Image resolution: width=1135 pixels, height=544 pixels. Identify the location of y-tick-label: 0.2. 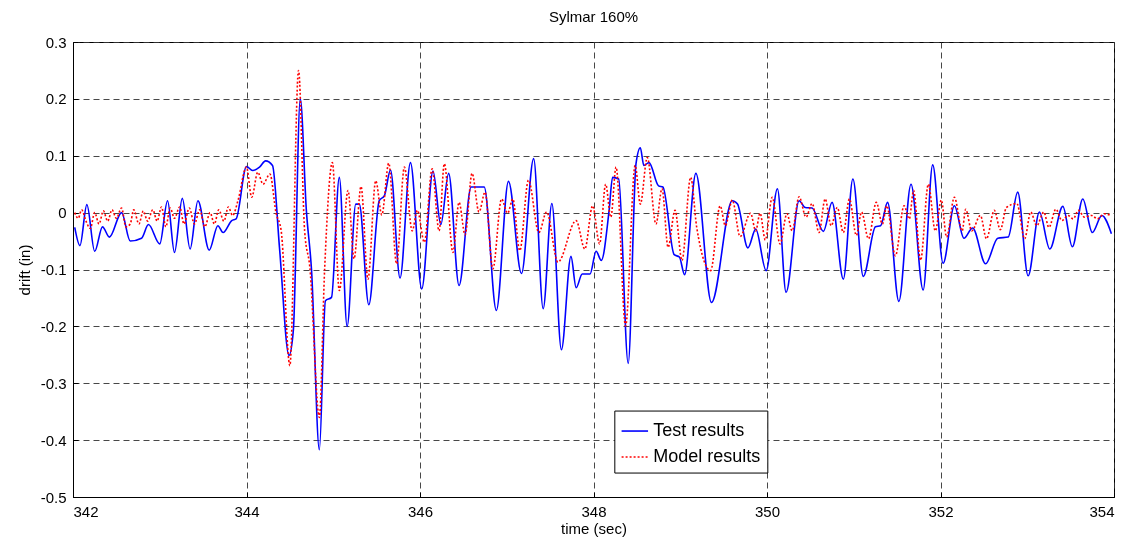
(56, 99).